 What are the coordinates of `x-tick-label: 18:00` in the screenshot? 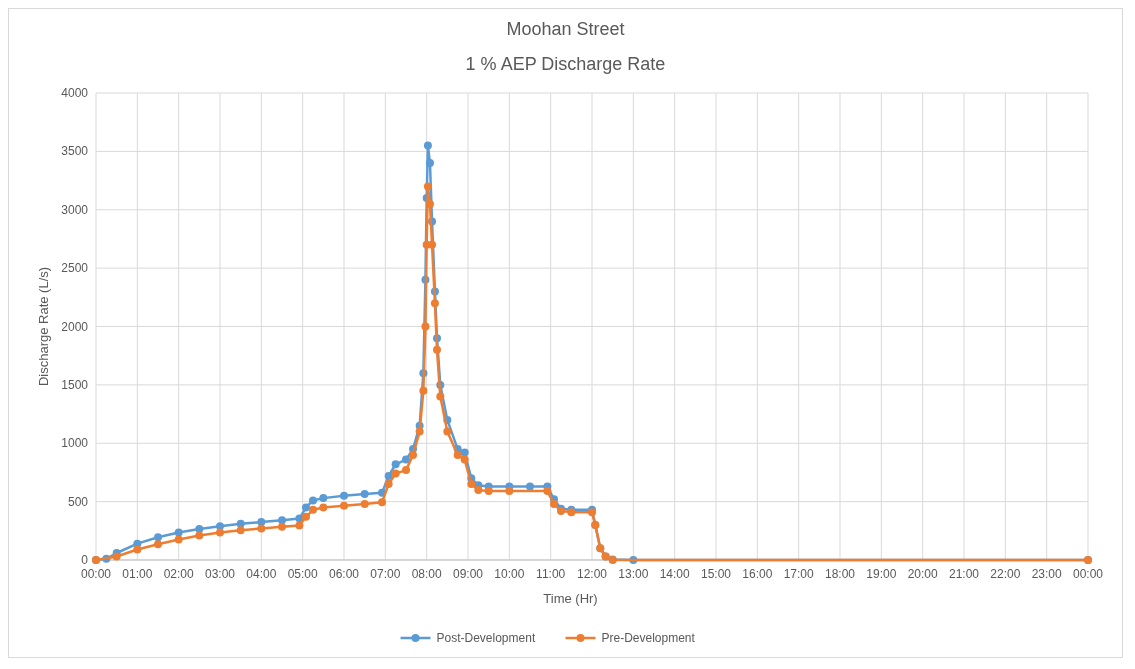 It's located at (840, 574).